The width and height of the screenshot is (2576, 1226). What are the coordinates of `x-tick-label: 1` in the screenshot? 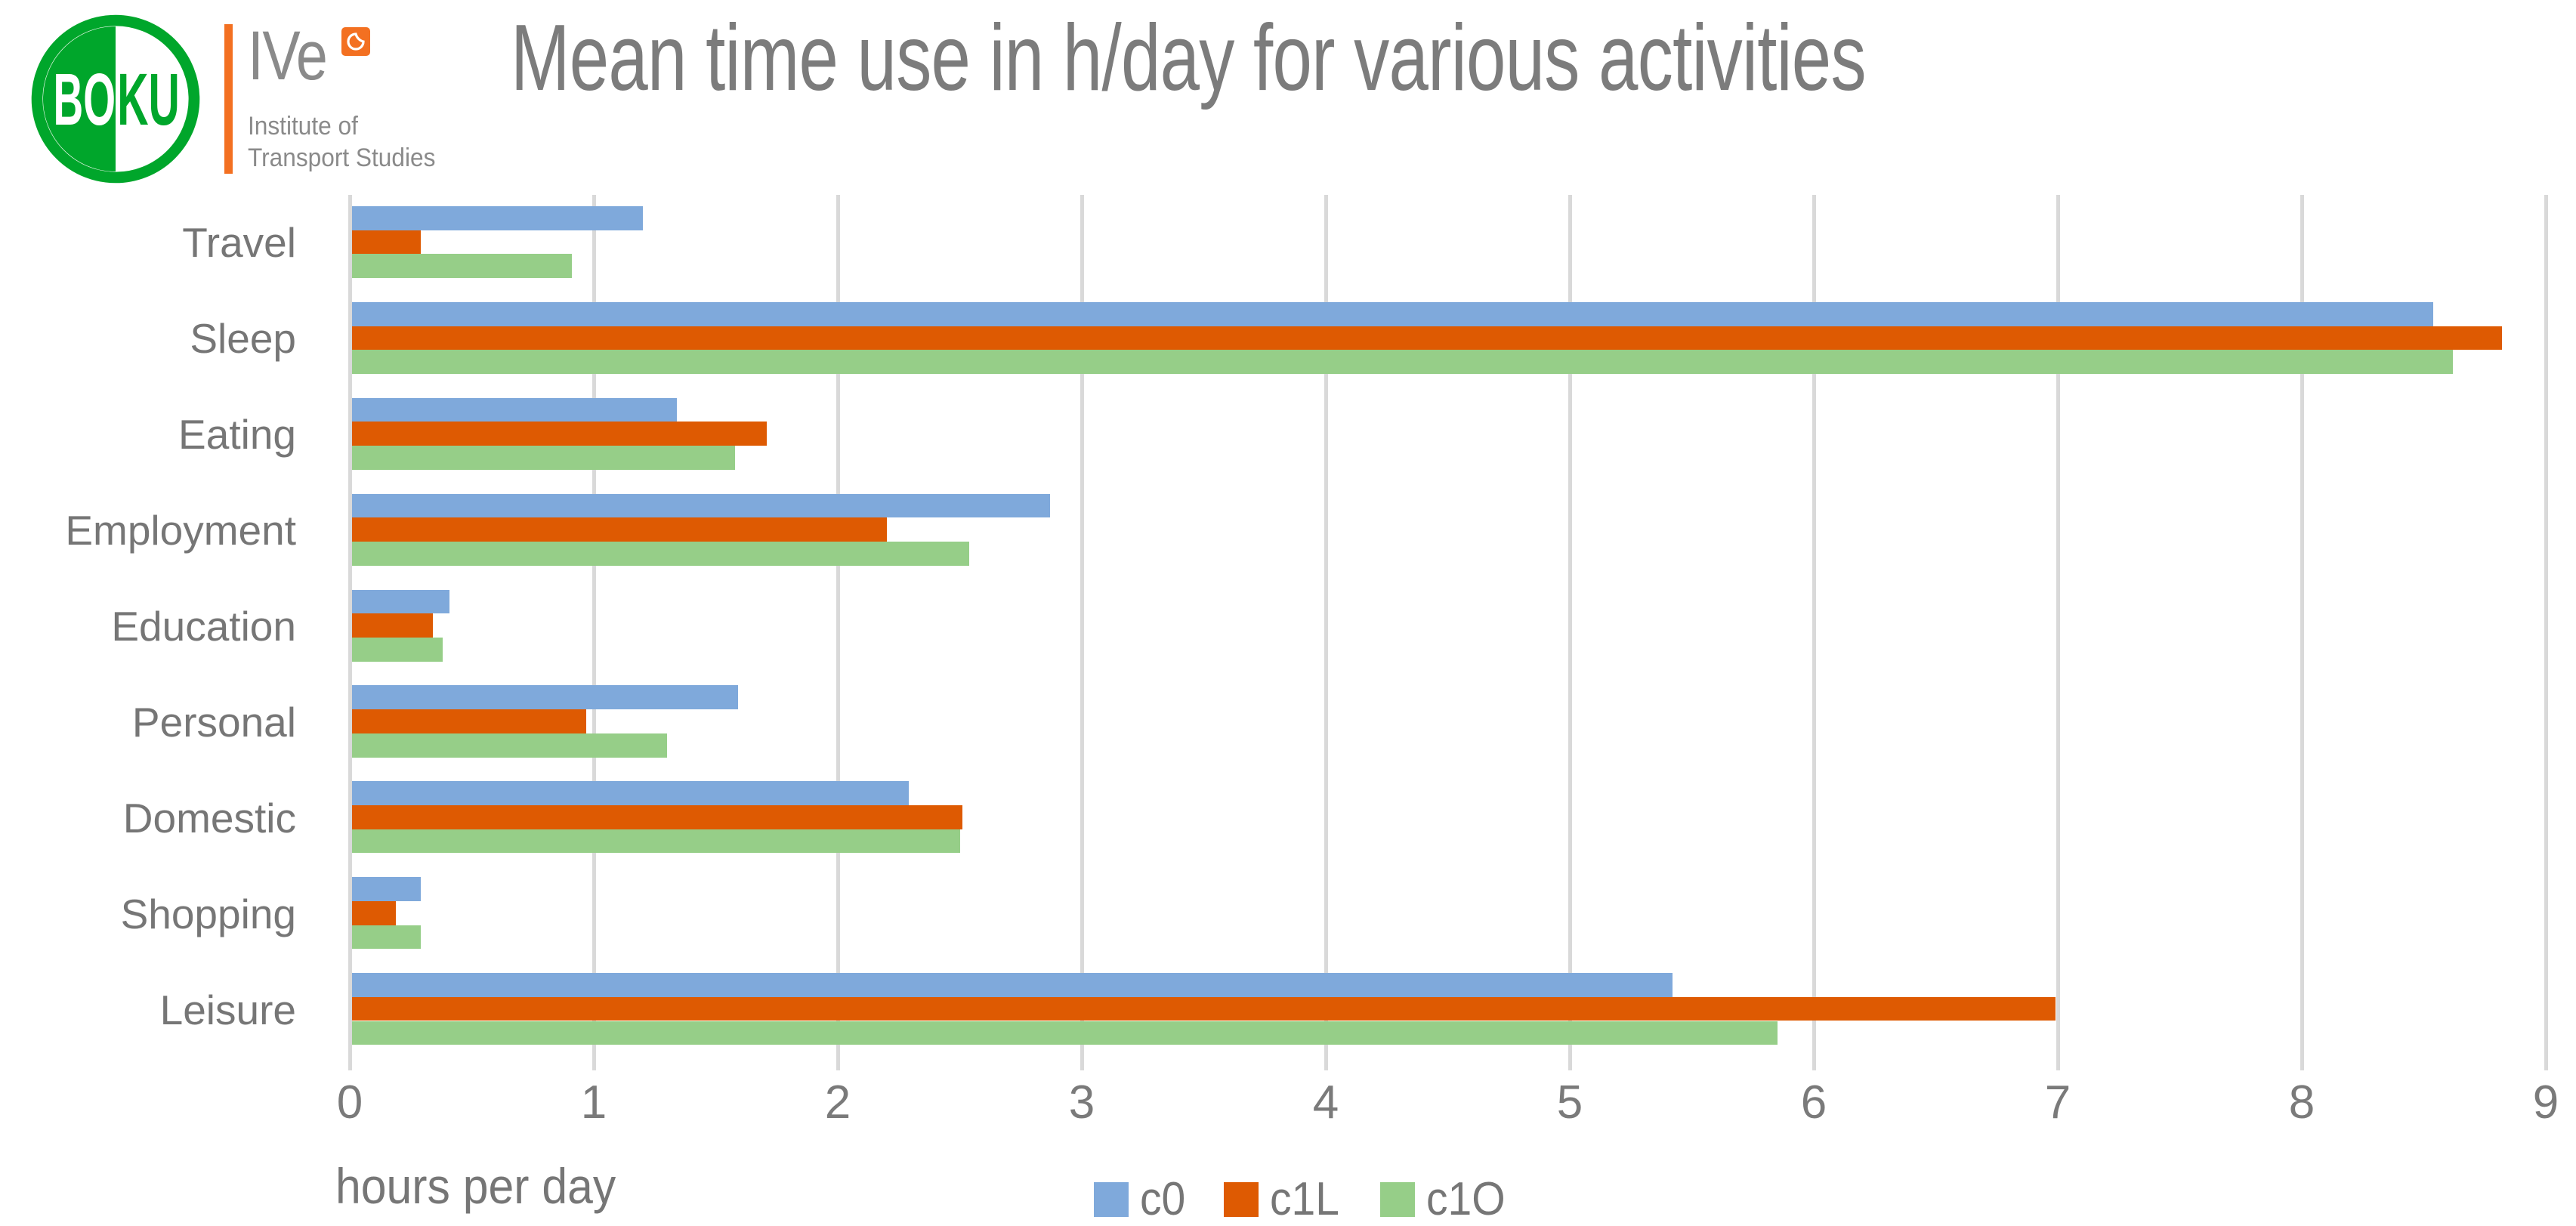 It's located at (593, 1102).